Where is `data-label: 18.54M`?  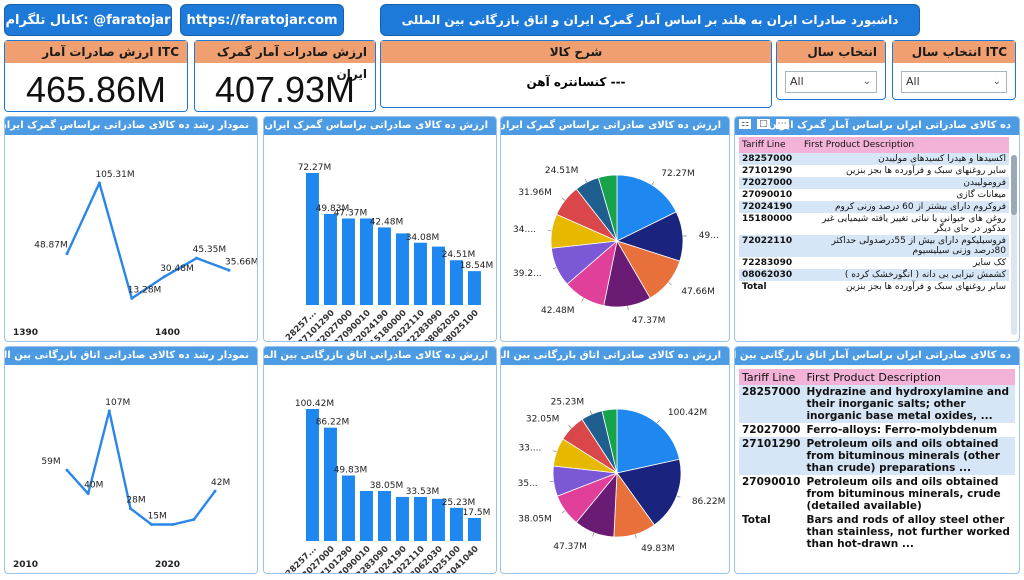
data-label: 18.54M is located at coordinates (477, 266).